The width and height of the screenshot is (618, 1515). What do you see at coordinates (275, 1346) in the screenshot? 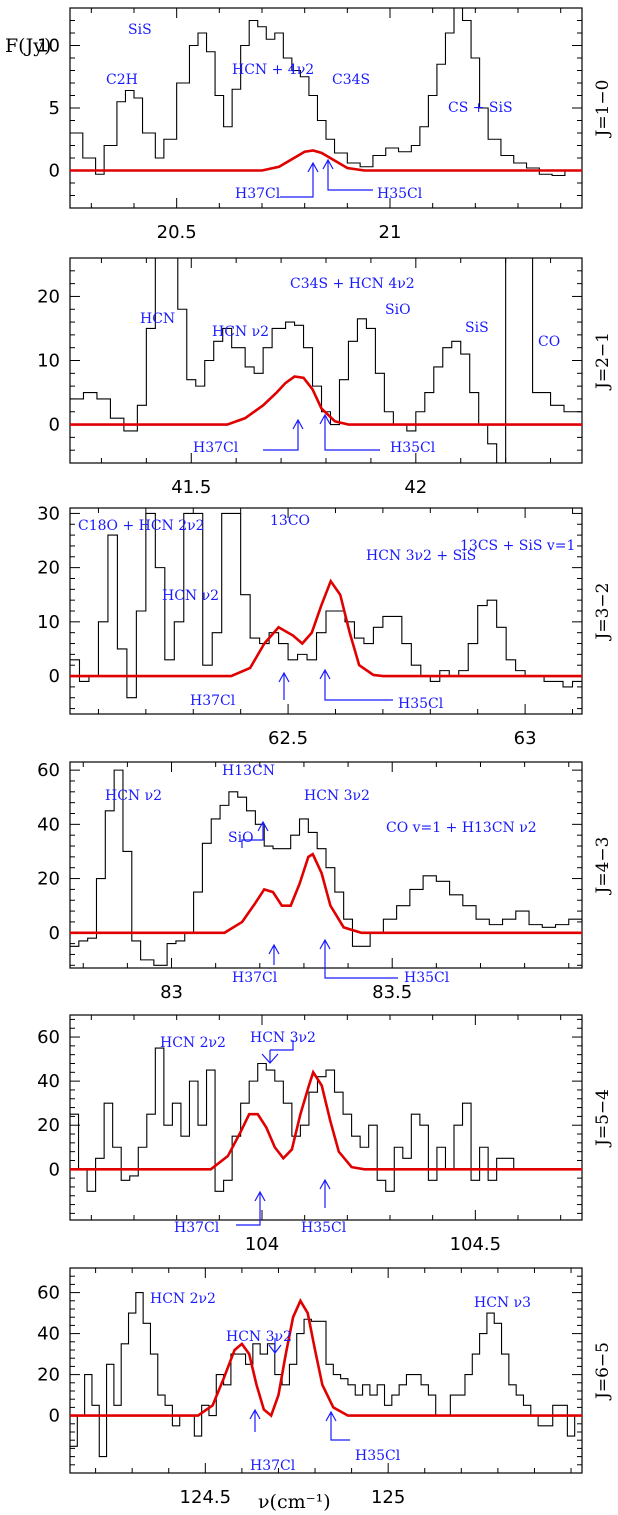
I see `arrow-p6-hcn3` at bounding box center [275, 1346].